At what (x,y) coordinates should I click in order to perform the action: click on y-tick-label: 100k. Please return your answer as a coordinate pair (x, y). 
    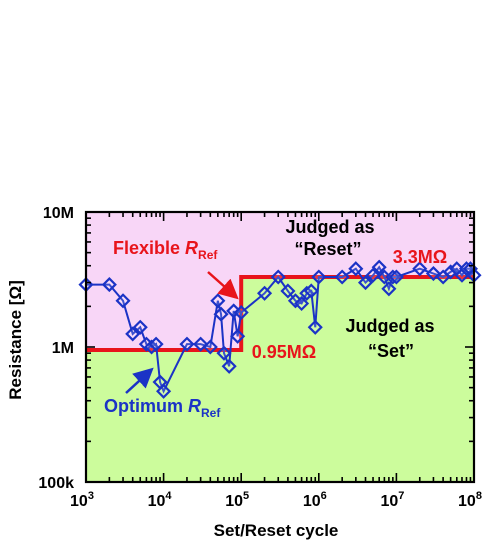
    Looking at the image, I should click on (56, 483).